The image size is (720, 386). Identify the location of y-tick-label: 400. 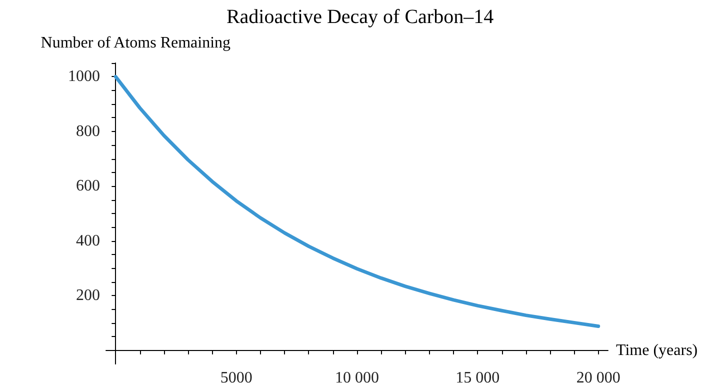
(88, 241).